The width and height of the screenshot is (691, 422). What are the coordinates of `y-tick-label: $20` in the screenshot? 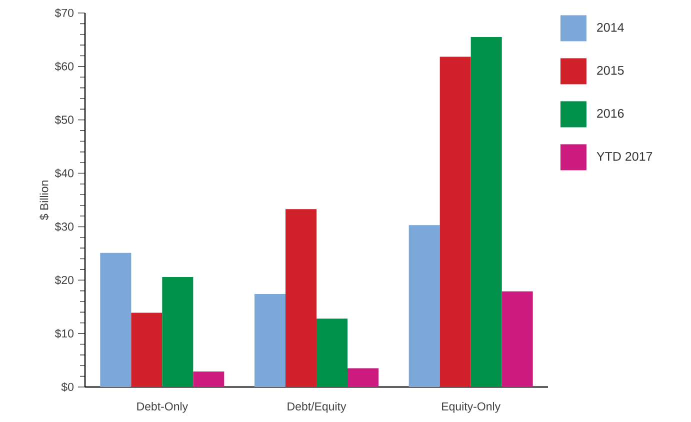 It's located at (64, 280).